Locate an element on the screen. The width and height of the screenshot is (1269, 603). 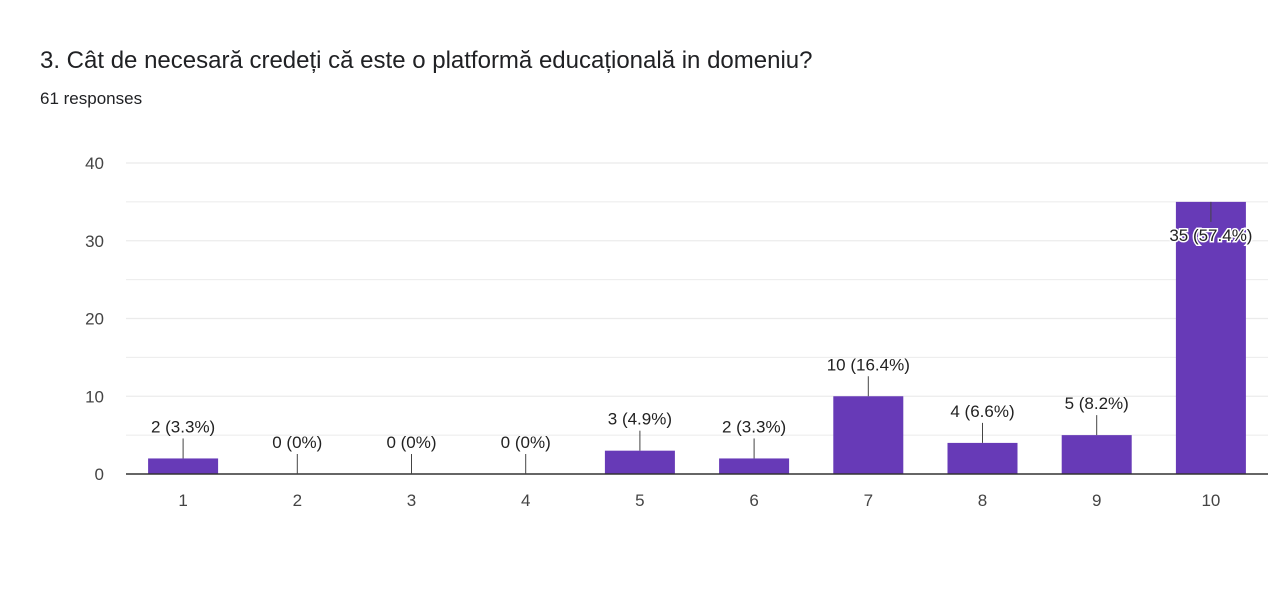
y-tick-label: 10 is located at coordinates (94, 396).